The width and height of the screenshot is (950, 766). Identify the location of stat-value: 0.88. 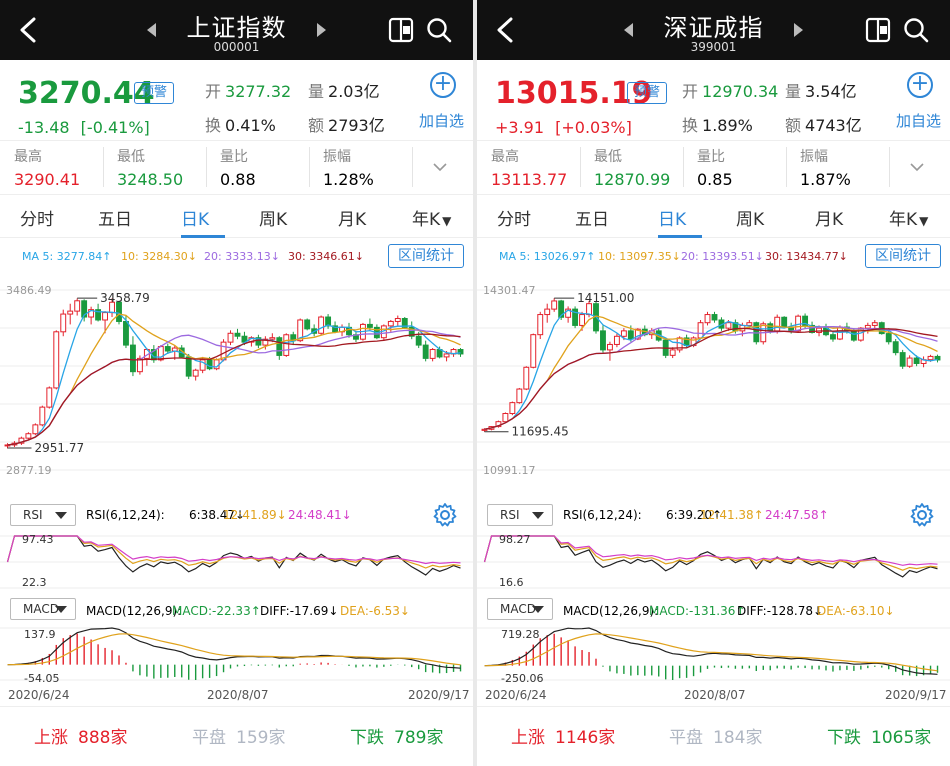
(238, 179).